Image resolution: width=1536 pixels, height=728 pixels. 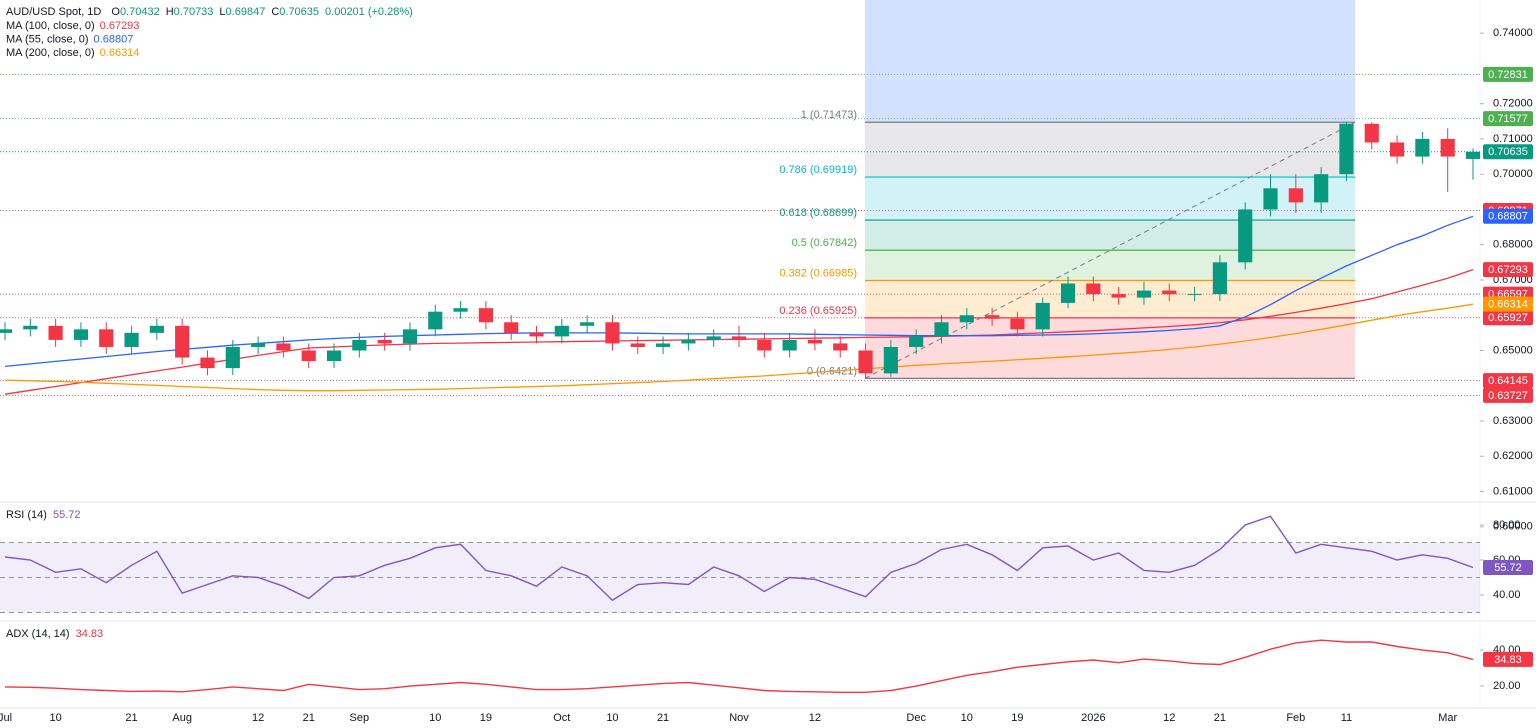 I want to click on price-tag-label: 0.63727, so click(x=1508, y=396).